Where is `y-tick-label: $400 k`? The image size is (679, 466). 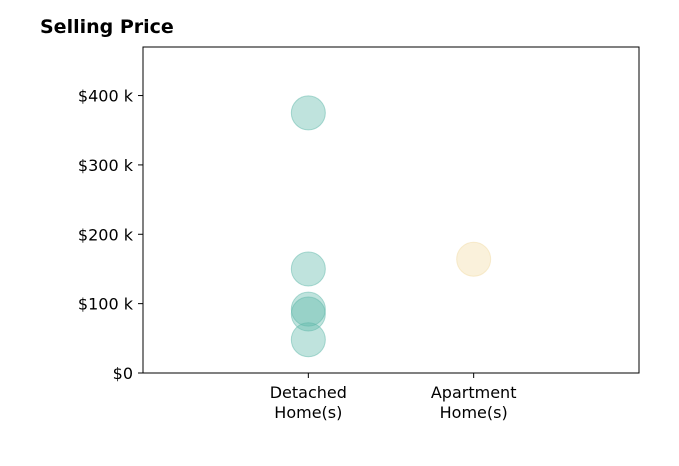 y-tick-label: $400 k is located at coordinates (106, 96).